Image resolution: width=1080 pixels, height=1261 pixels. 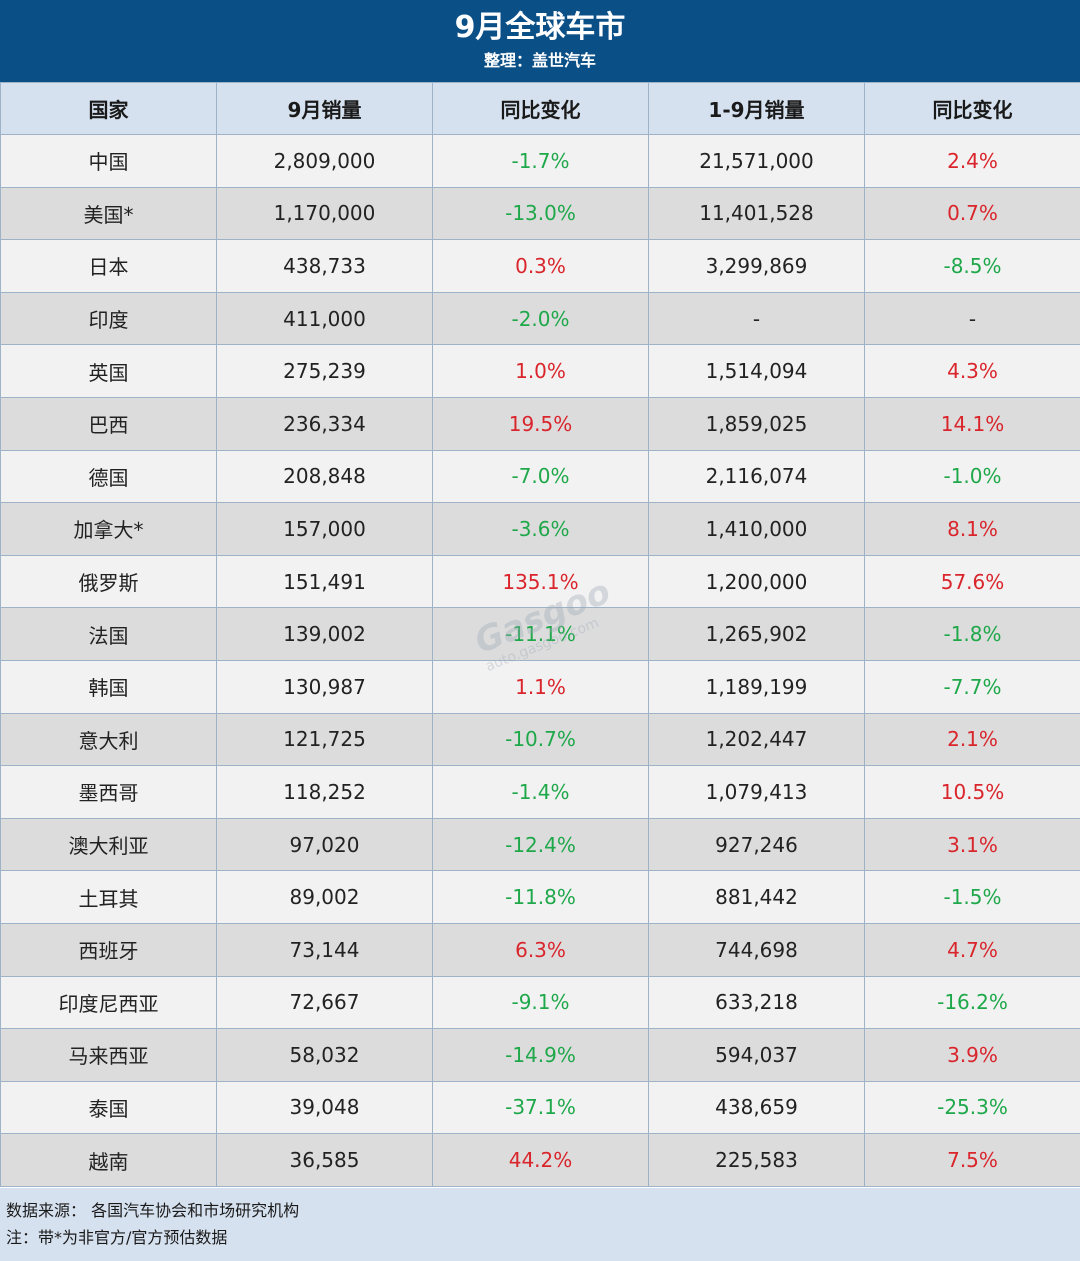 What do you see at coordinates (756, 213) in the screenshot?
I see `cell-ytd-sales: 11,401,528` at bounding box center [756, 213].